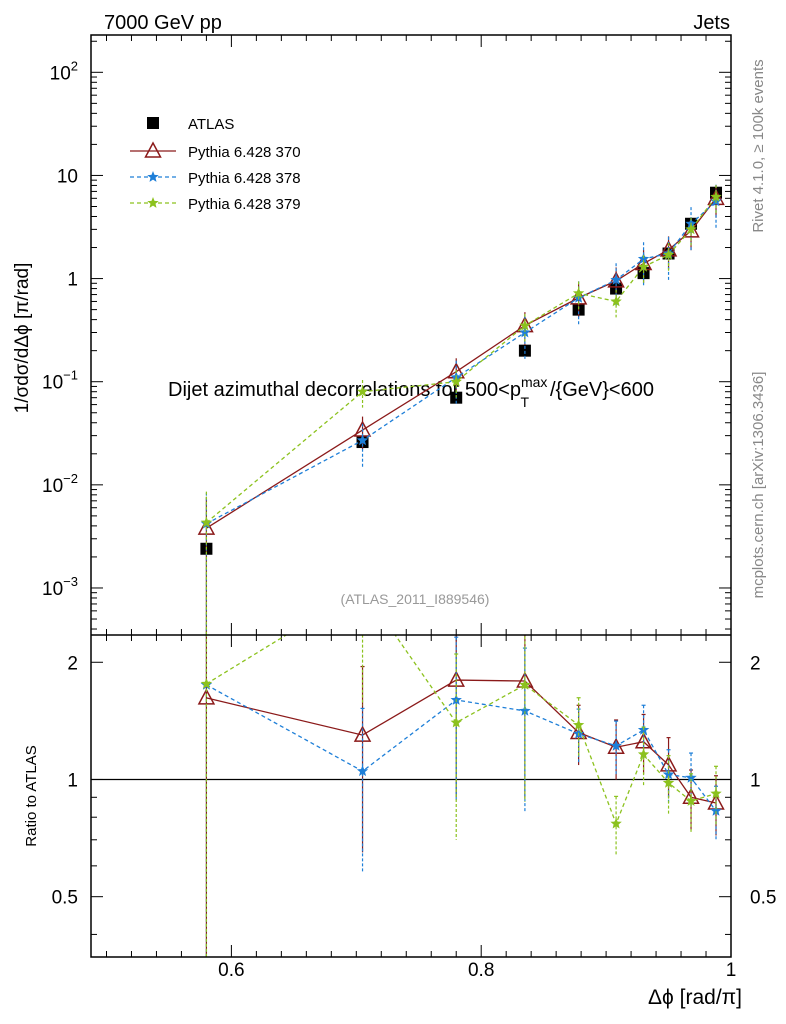 This screenshot has width=786, height=1024. What do you see at coordinates (60, 381) in the screenshot?
I see `y-tick-label: 10⁻¹` at bounding box center [60, 381].